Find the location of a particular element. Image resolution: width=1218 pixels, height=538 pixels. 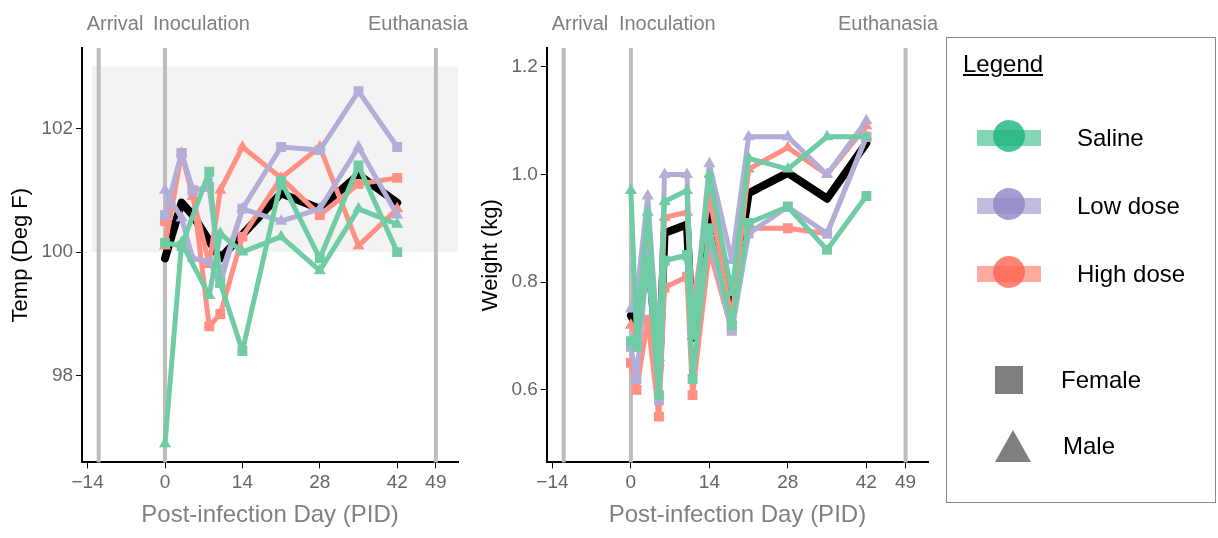

y-axis-title: Temp (Deg F) is located at coordinates (20, 255).